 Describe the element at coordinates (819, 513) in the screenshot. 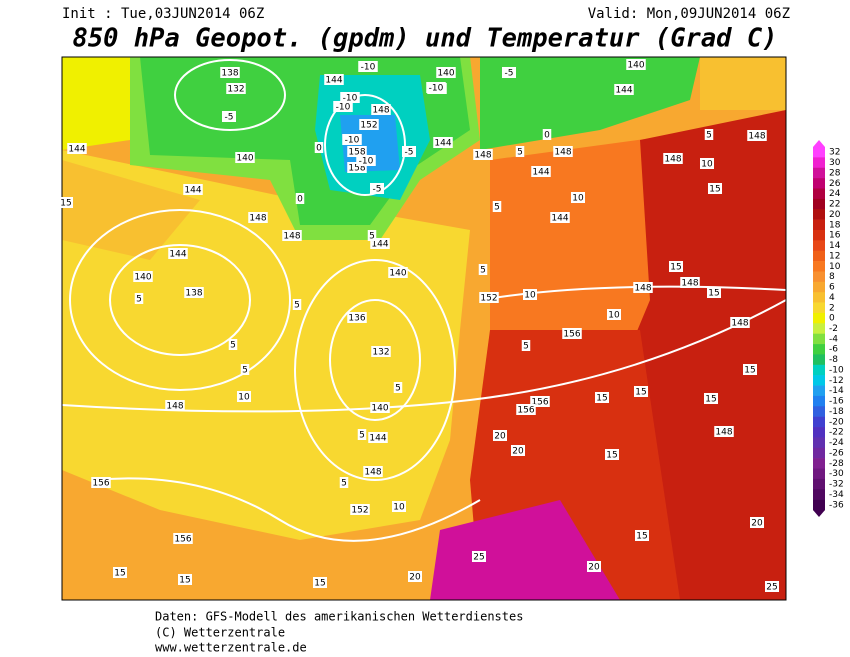

I see `colorbar-bottom-arrow` at that location.